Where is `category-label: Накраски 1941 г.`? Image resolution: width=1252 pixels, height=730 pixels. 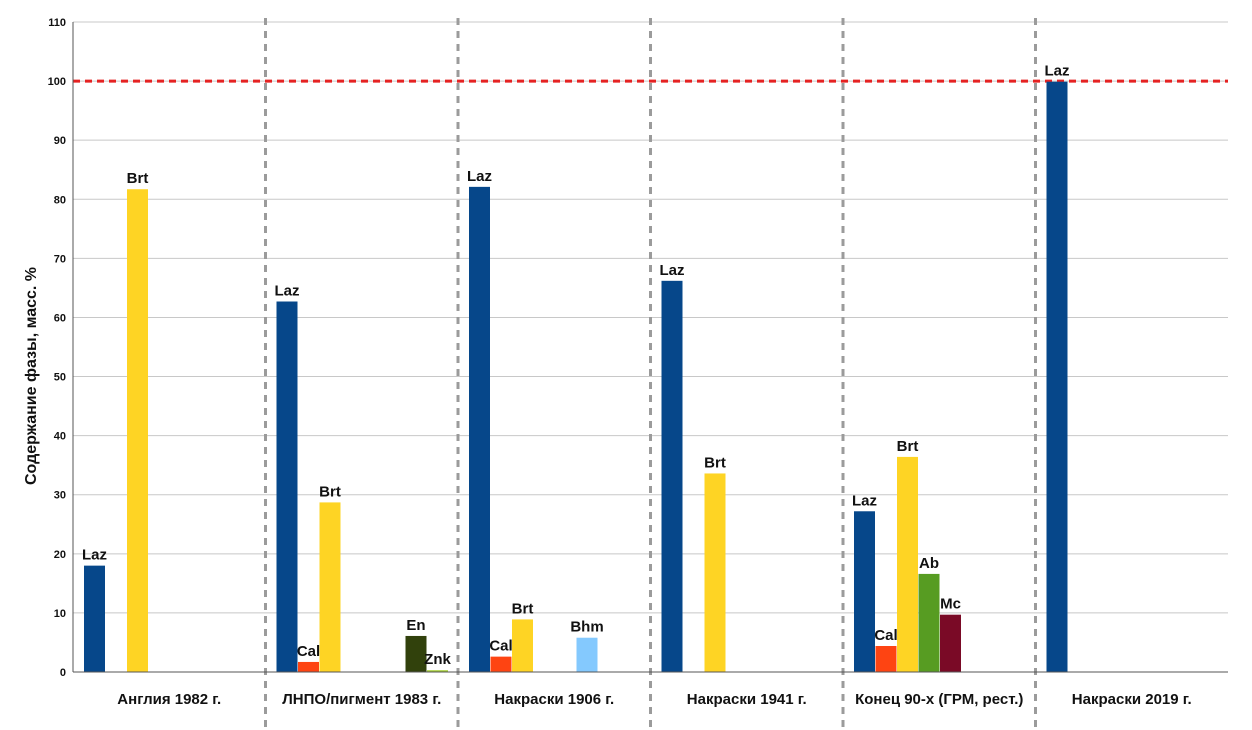
category-label: Накраски 1941 г. is located at coordinates (747, 699).